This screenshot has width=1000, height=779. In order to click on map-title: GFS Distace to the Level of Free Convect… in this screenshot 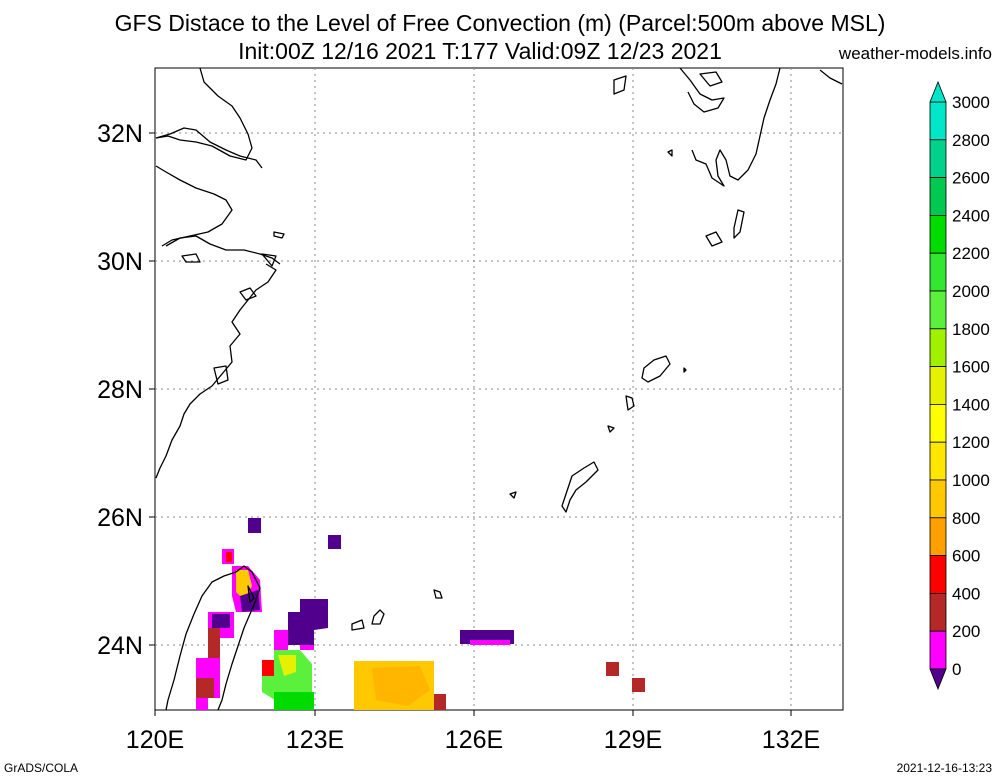, I will do `click(500, 23)`.